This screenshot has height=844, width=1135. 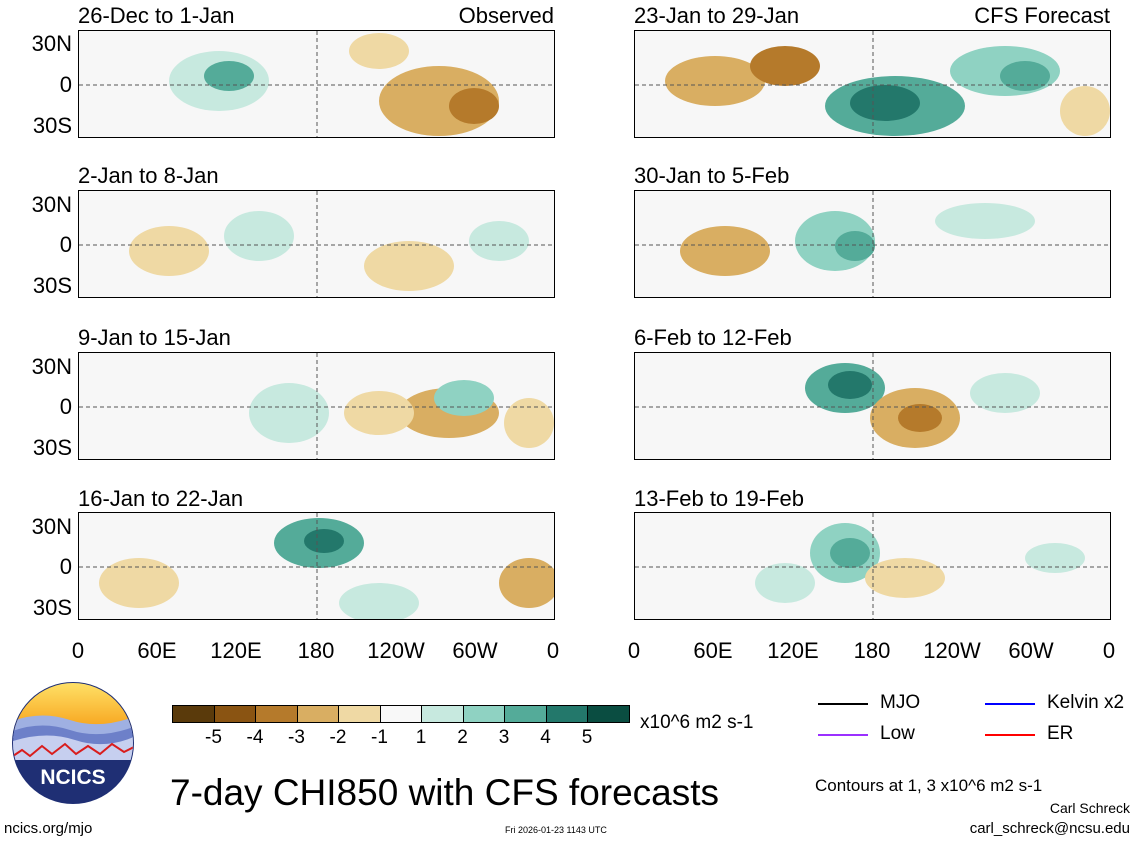 What do you see at coordinates (1042, 15) in the screenshot?
I see `forecast-tag: CFS Forecast` at bounding box center [1042, 15].